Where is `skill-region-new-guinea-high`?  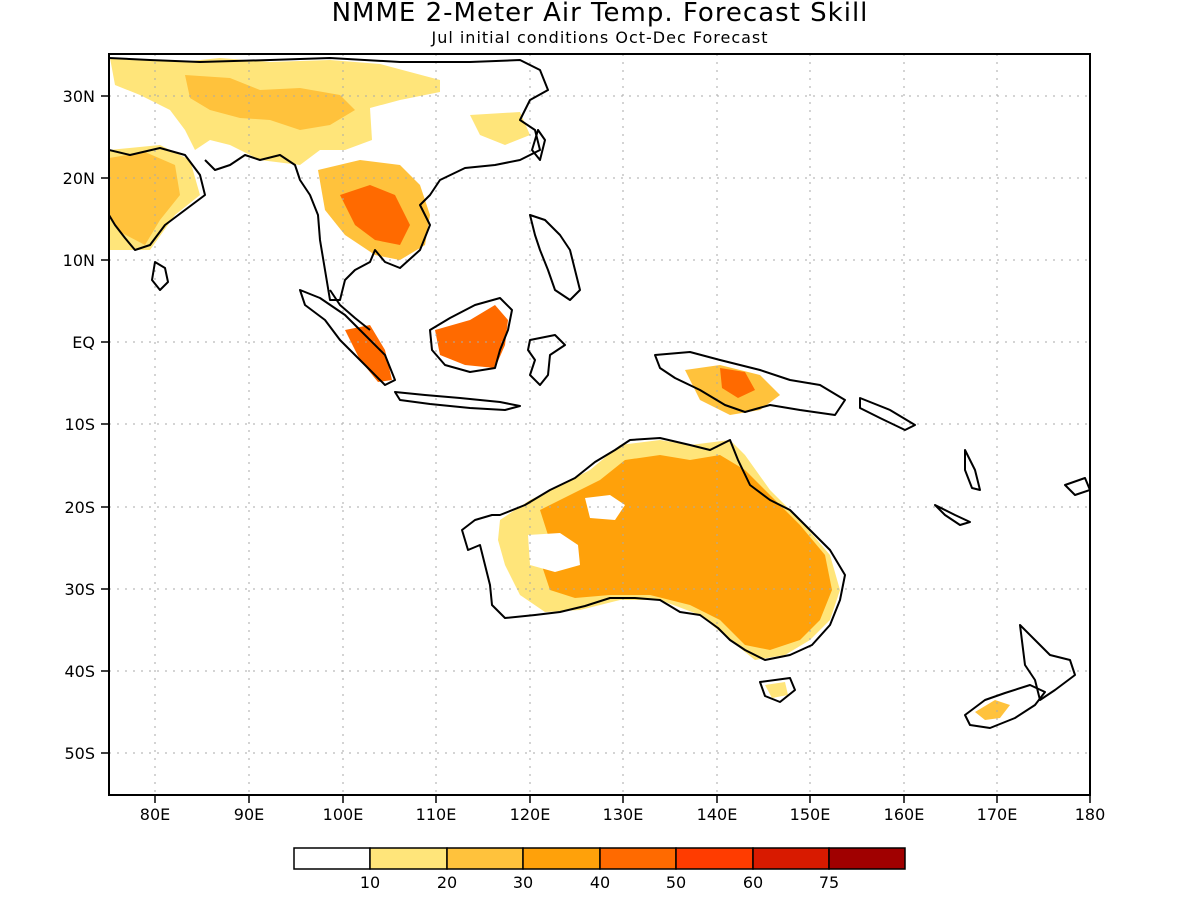
skill-region-new-guinea-high is located at coordinates (737, 383).